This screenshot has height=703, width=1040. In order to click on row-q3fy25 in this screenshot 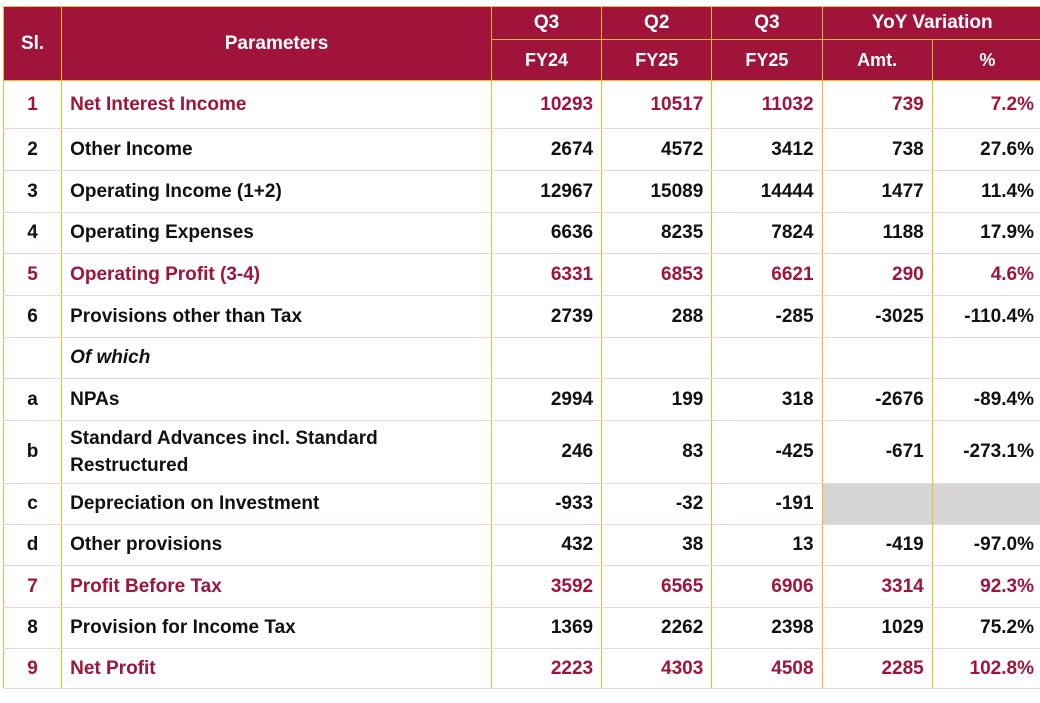, I will do `click(767, 358)`.